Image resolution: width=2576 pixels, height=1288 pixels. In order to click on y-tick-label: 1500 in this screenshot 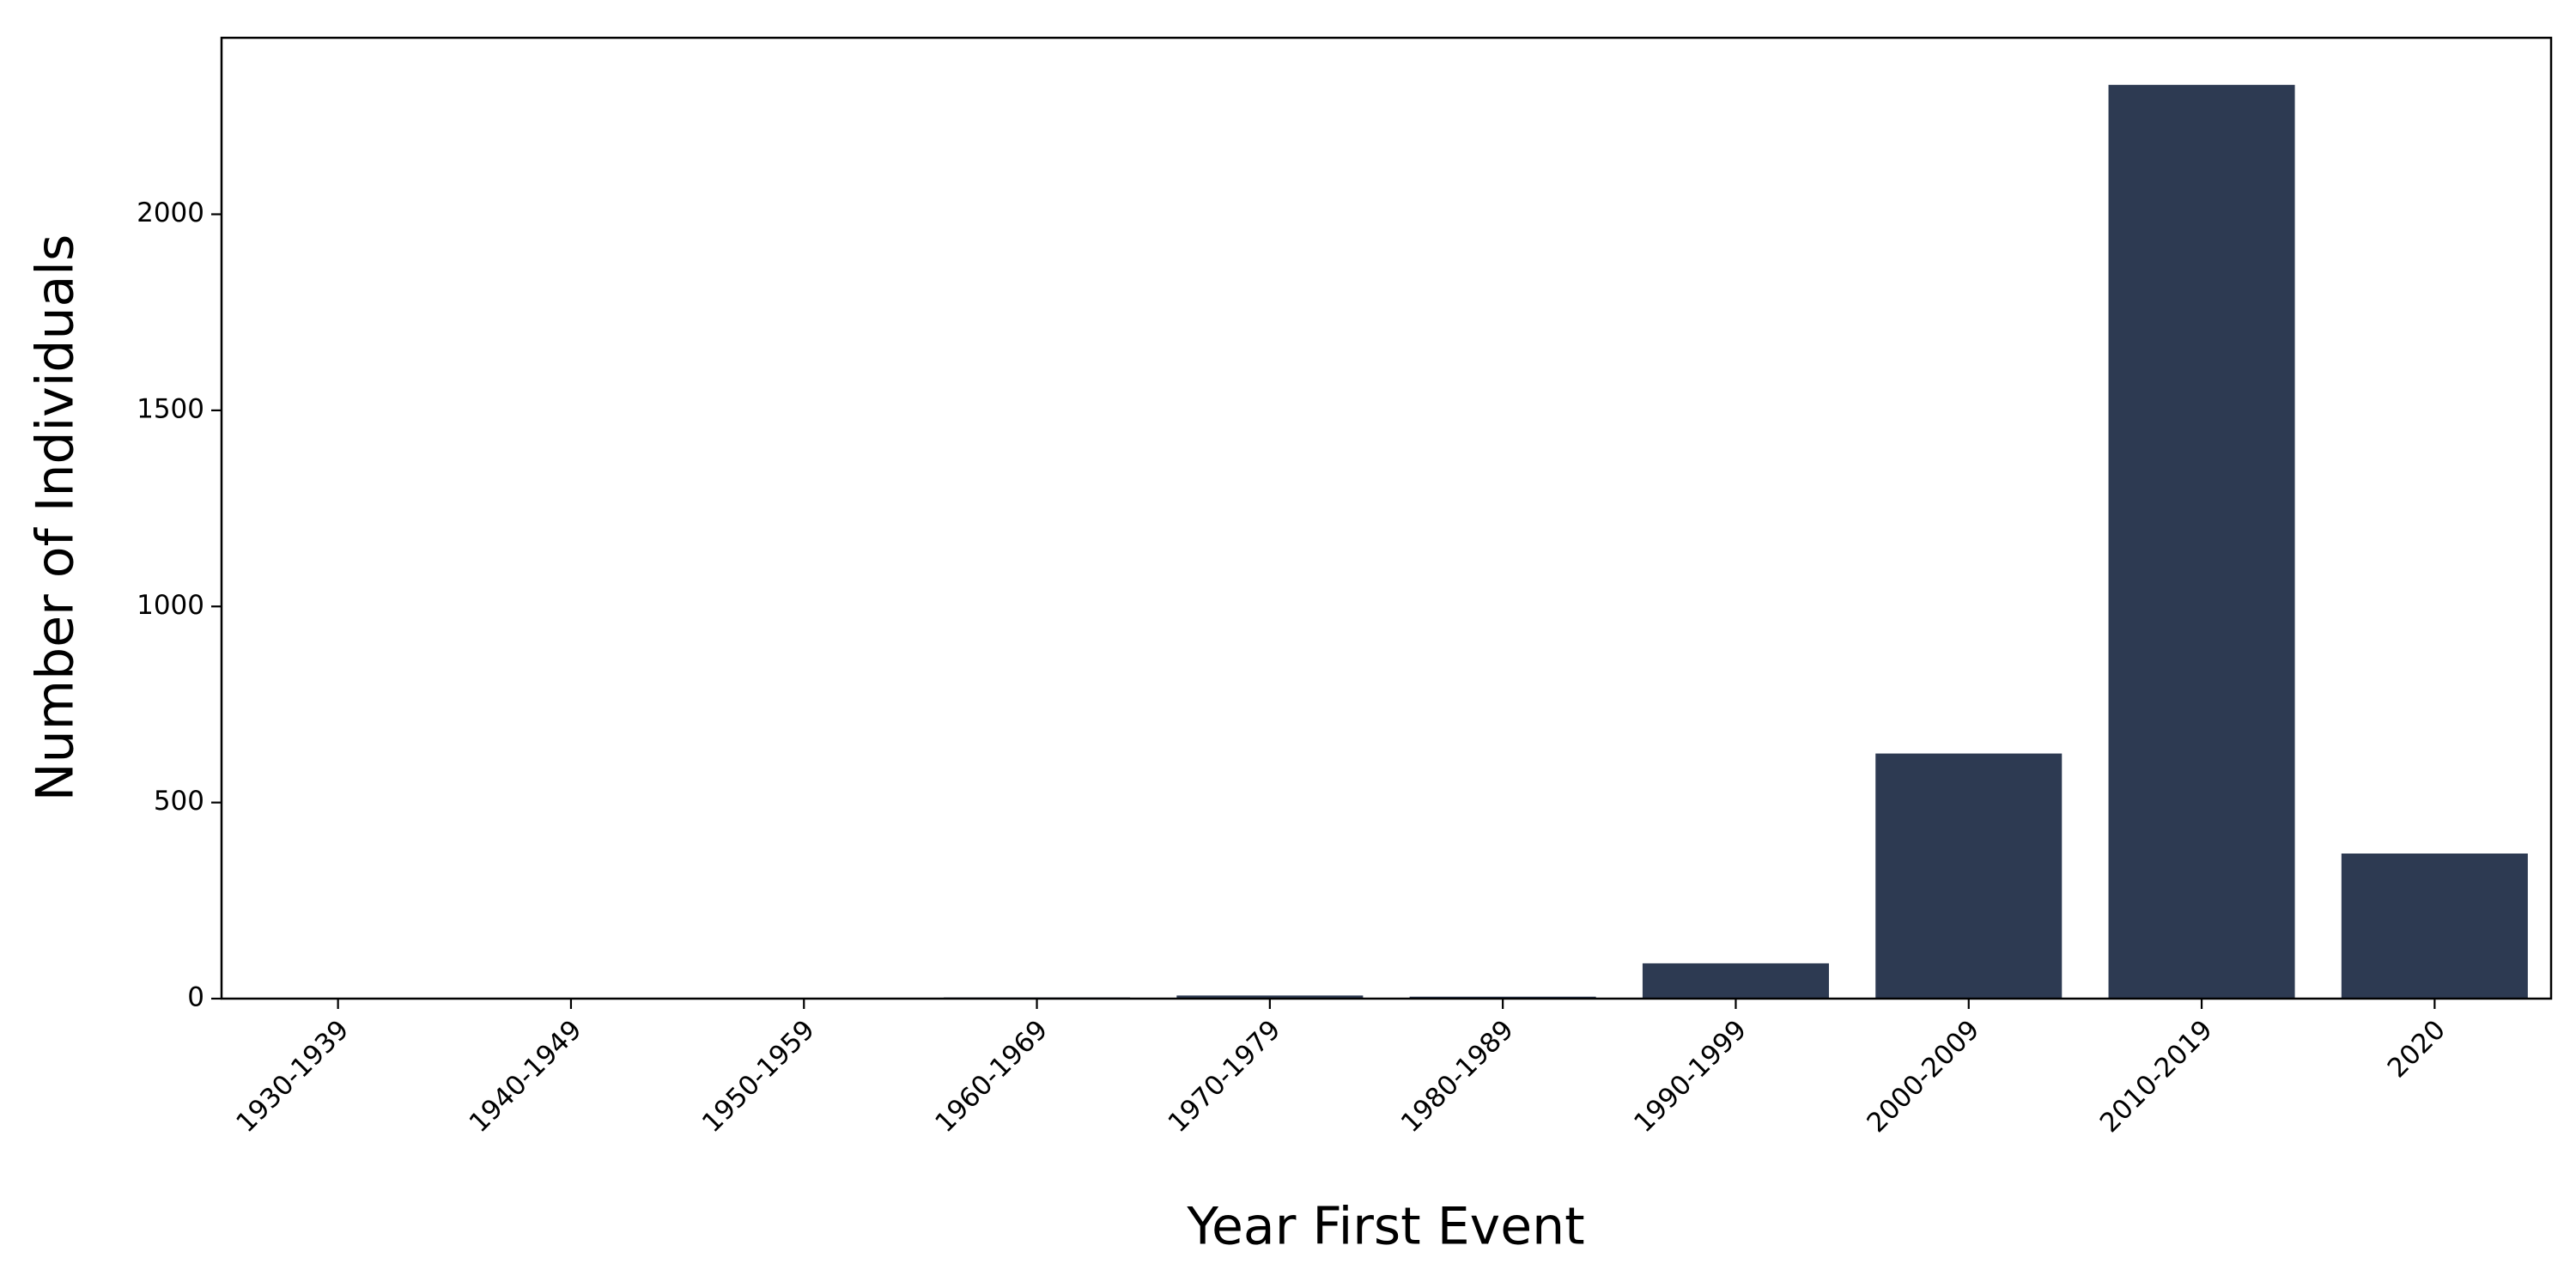, I will do `click(170, 409)`.